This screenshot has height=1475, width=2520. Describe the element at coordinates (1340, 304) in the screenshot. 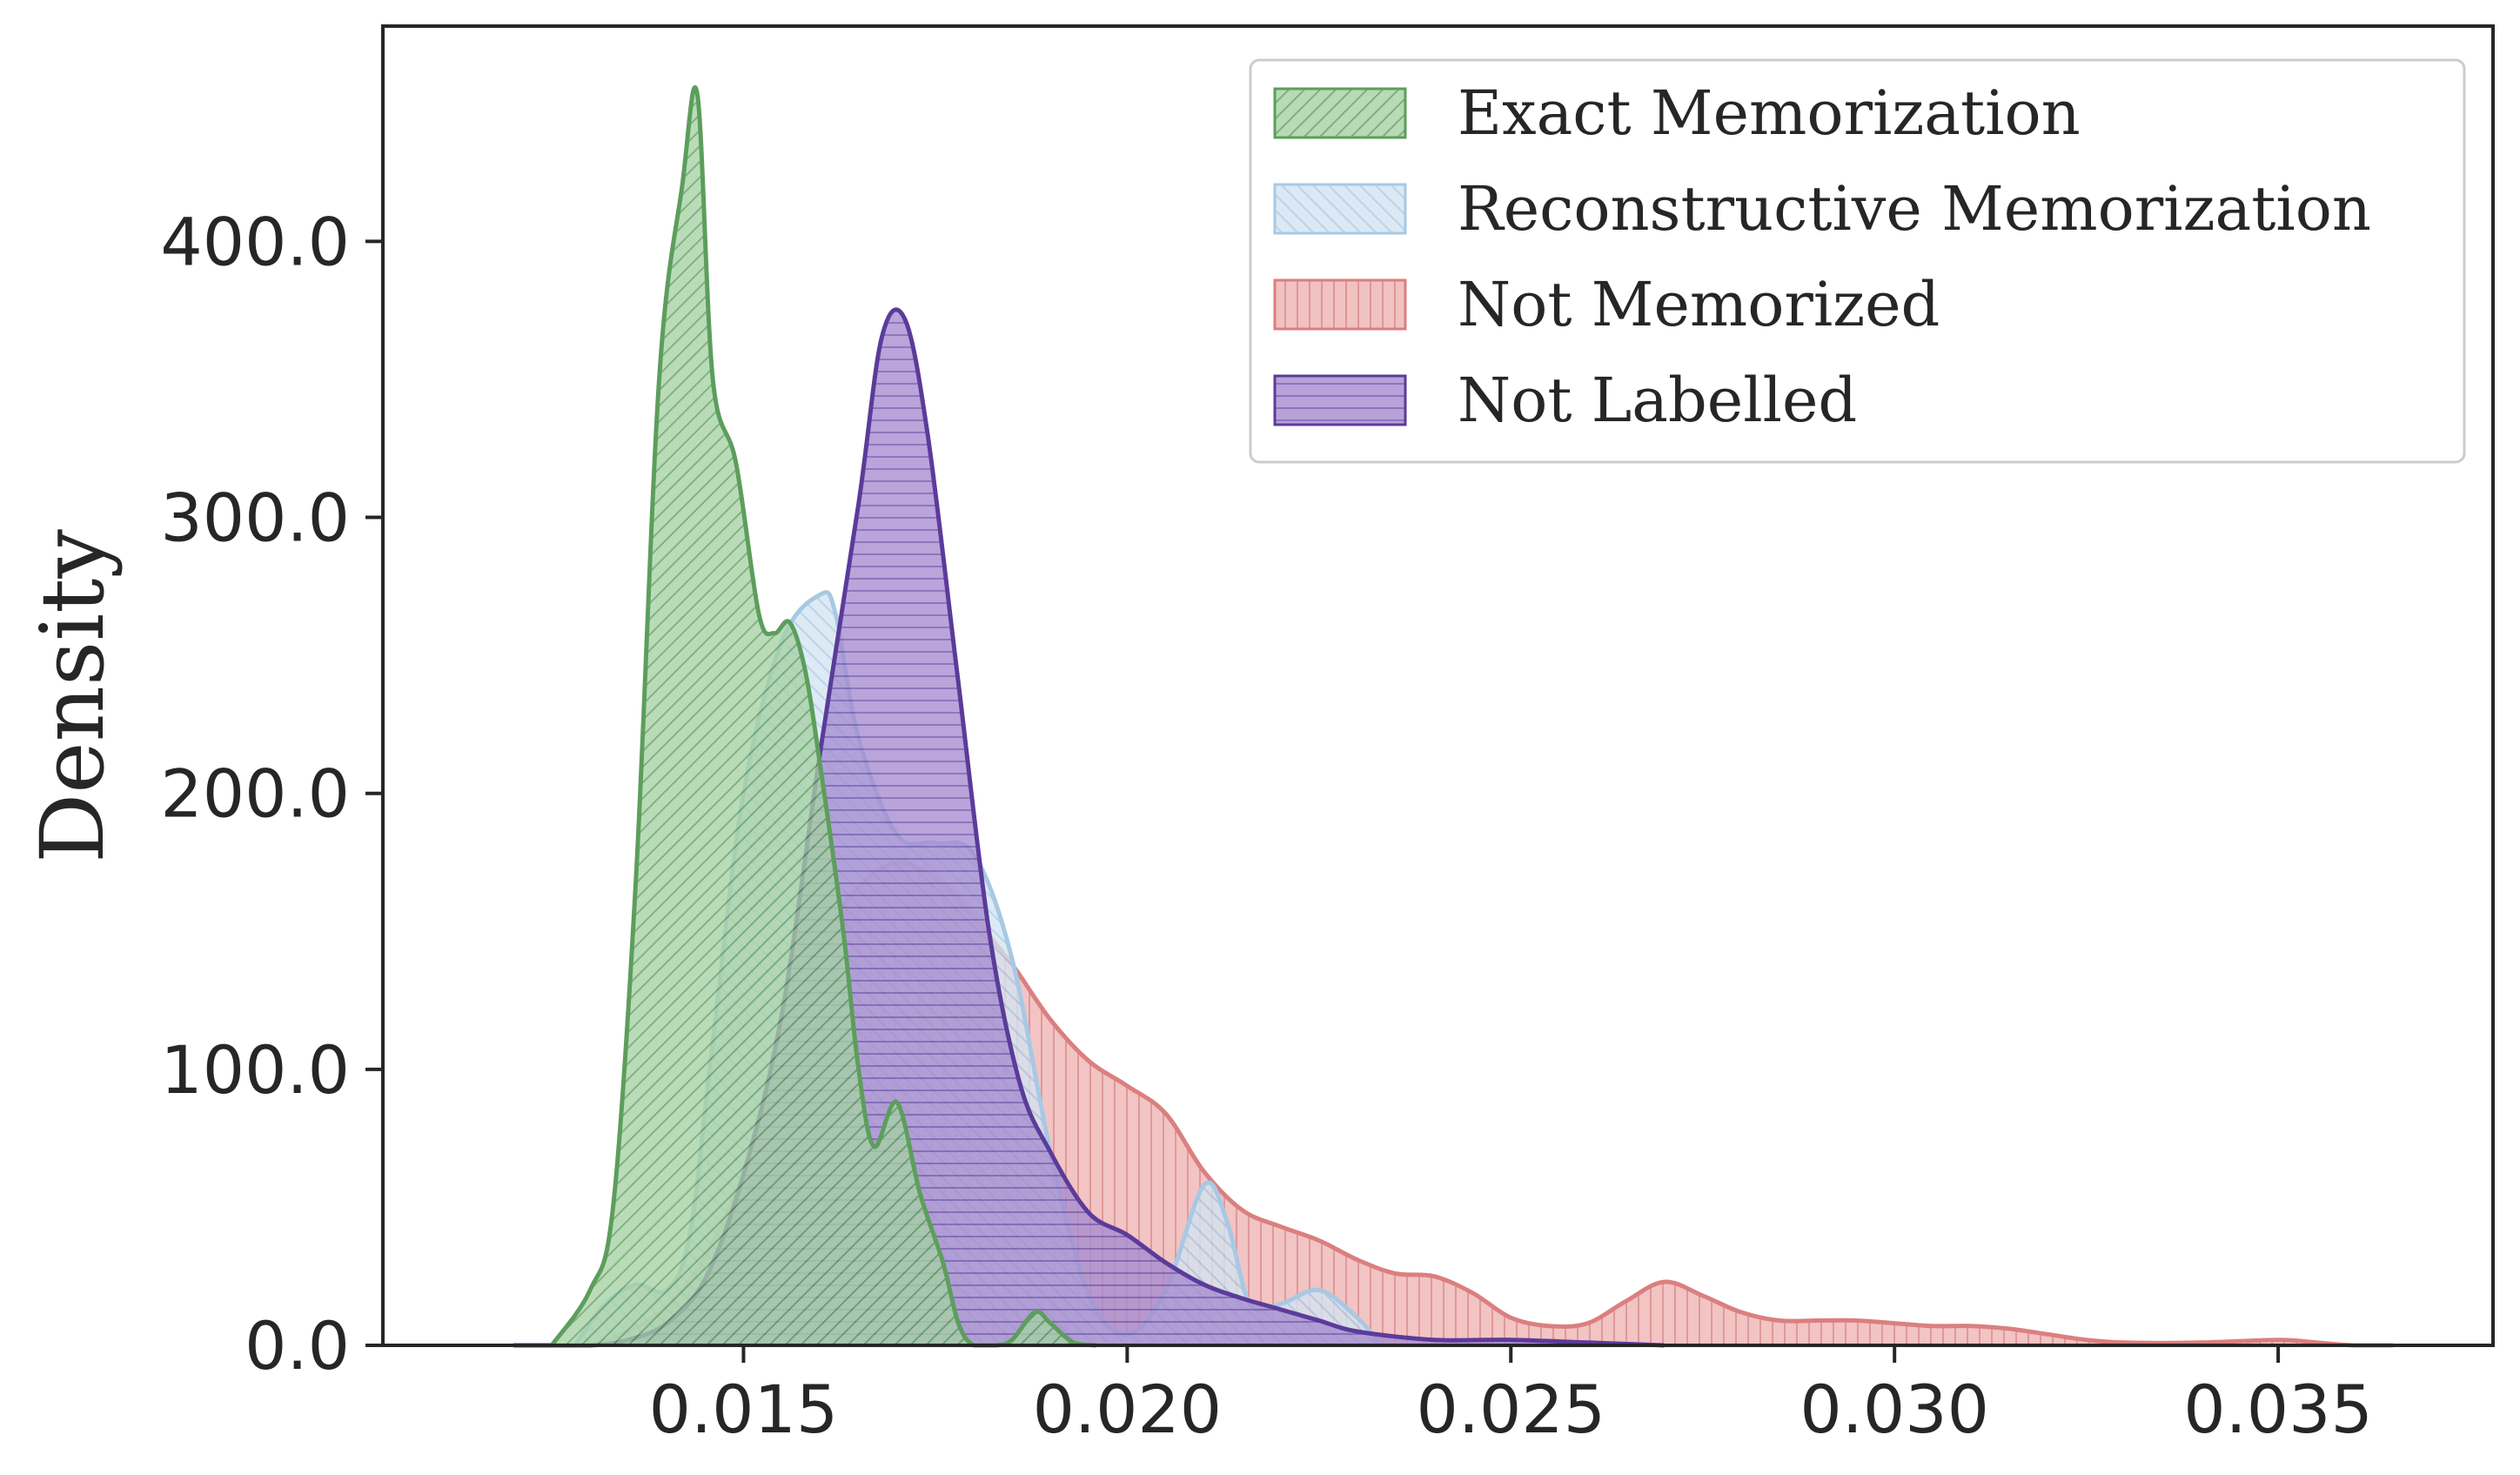

I see `legend-swatch-not-memorized` at that location.